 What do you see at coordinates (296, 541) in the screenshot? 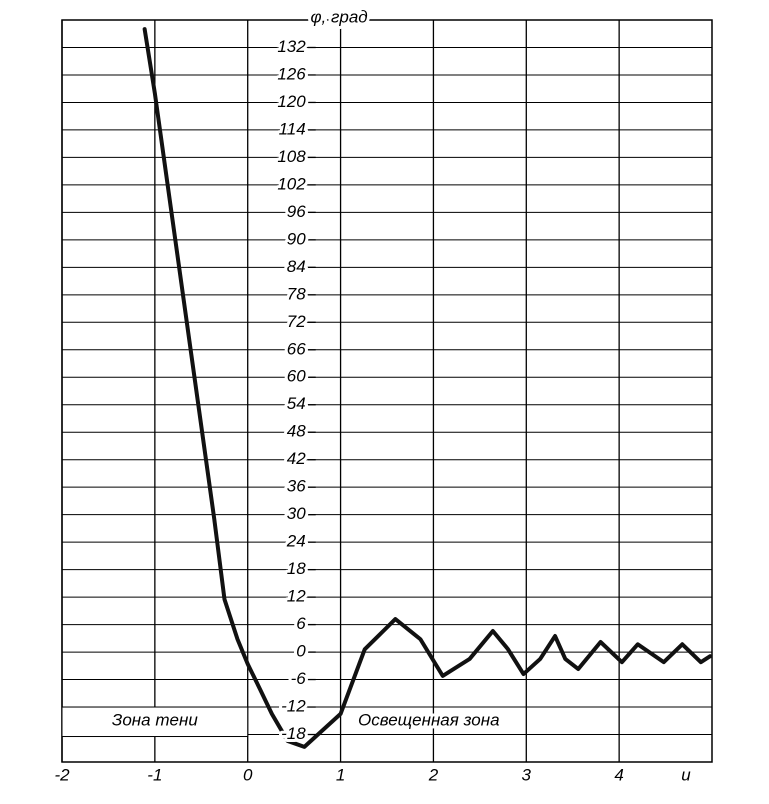
I see `y-tick-label: 24` at bounding box center [296, 541].